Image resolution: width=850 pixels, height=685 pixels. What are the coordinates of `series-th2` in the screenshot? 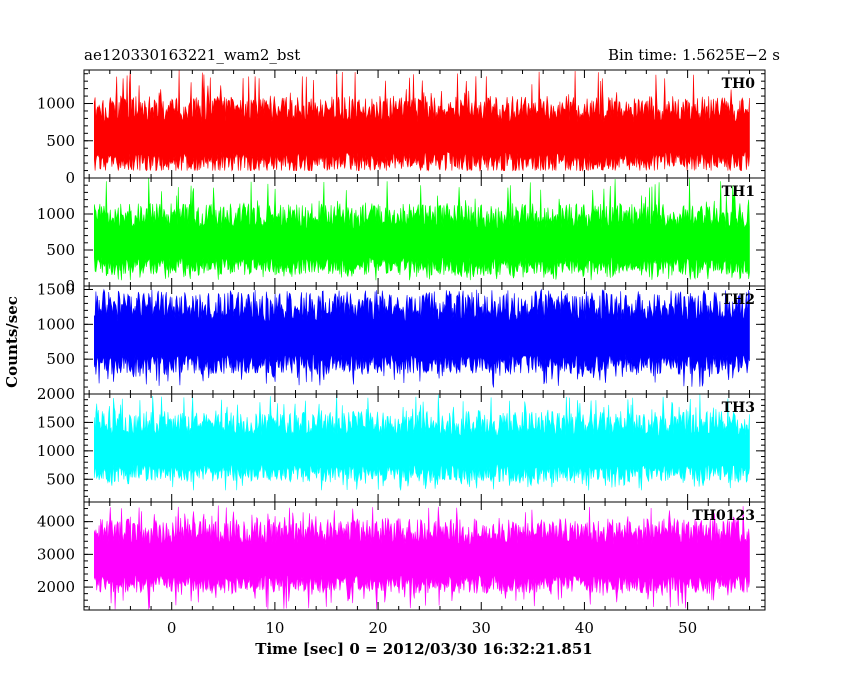 It's located at (422, 338).